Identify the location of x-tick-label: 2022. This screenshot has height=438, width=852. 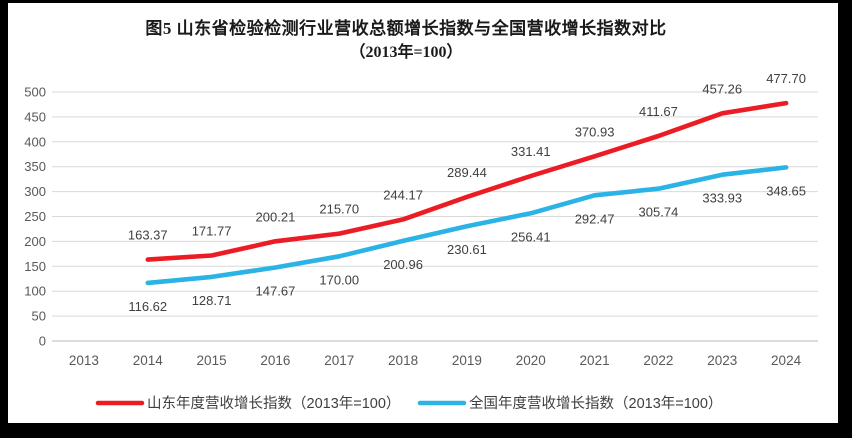
(658, 360).